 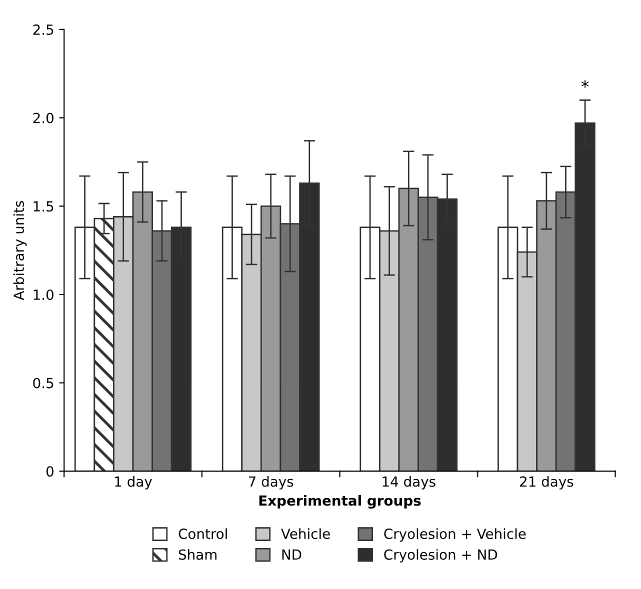 I want to click on legend-label: Control, so click(x=202, y=534).